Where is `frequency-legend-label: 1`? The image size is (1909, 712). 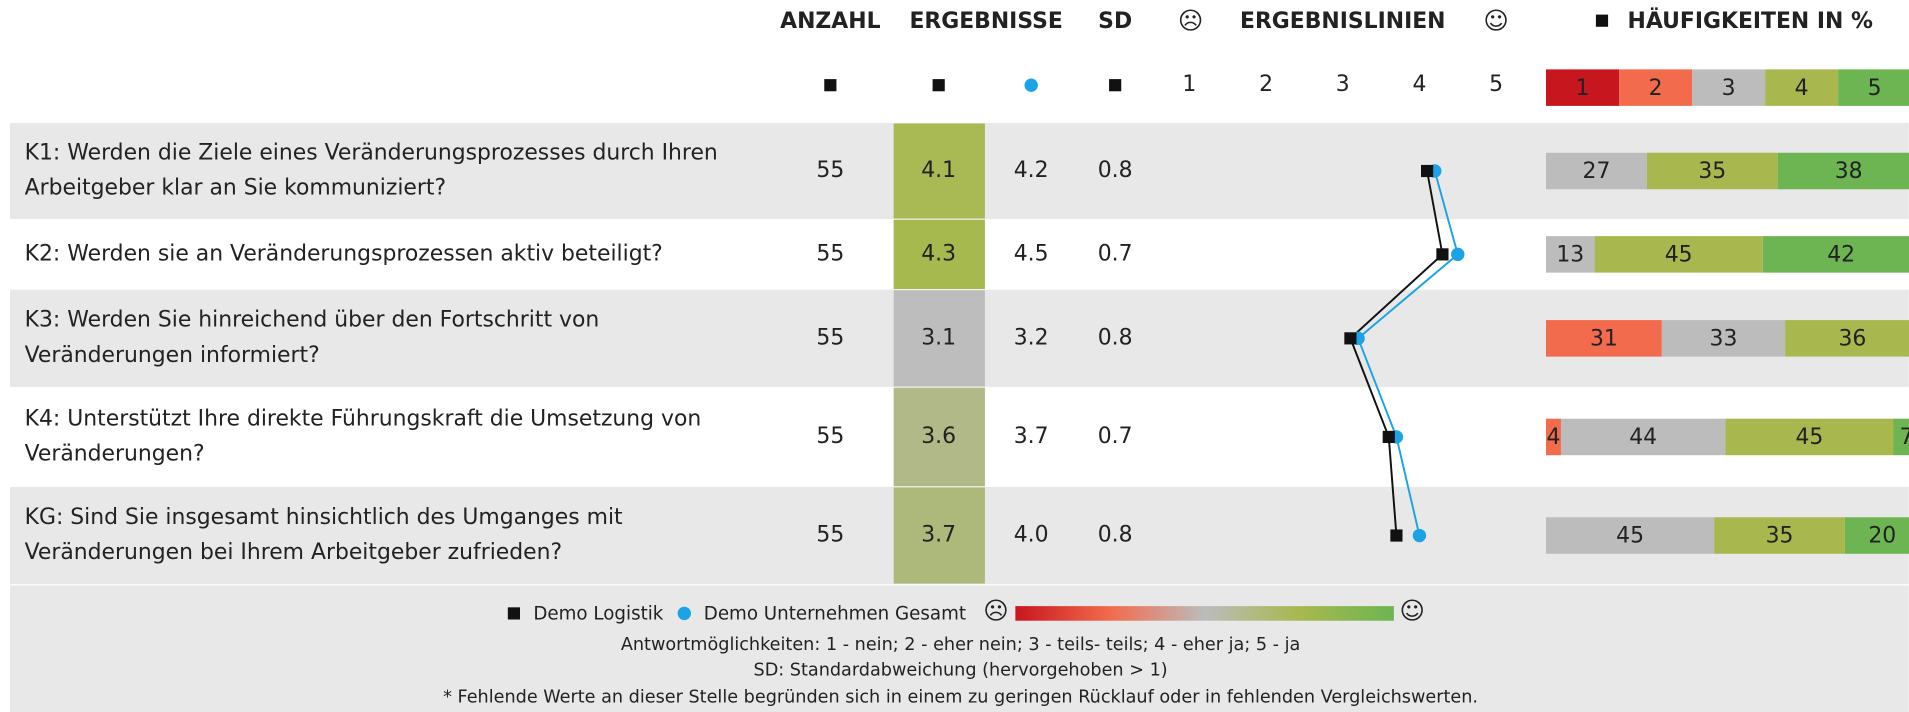
frequency-legend-label: 1 is located at coordinates (1583, 88).